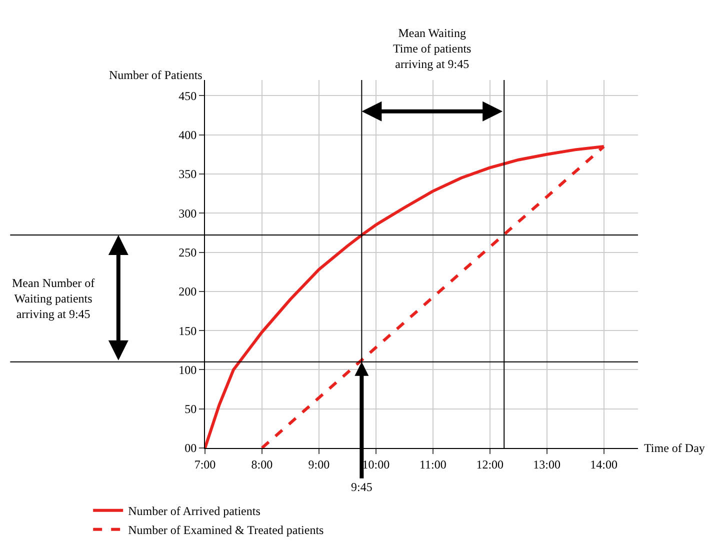 This screenshot has width=718, height=556. I want to click on y-tick-label: 150, so click(187, 331).